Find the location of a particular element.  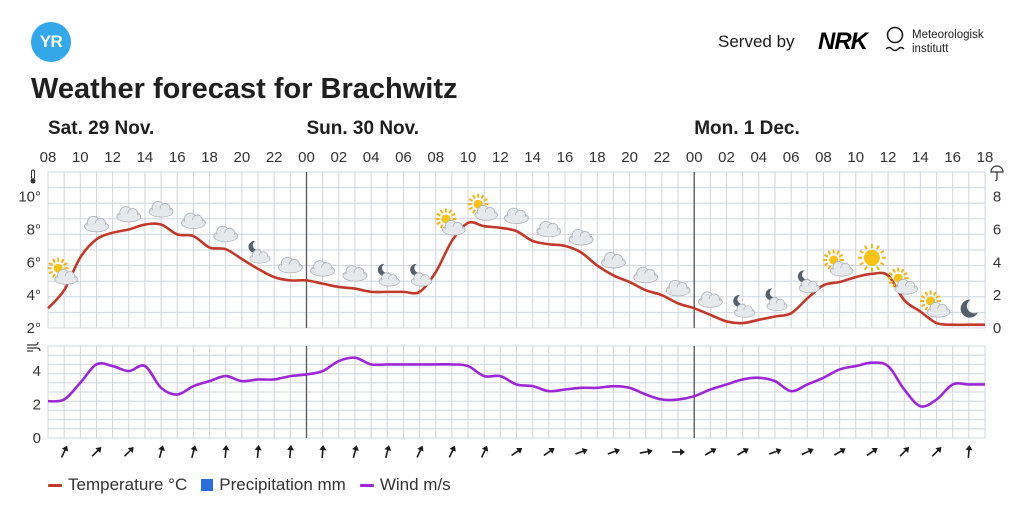

chart-legend: Temperature °C Precipitation mm Wind m/s is located at coordinates (249, 485).